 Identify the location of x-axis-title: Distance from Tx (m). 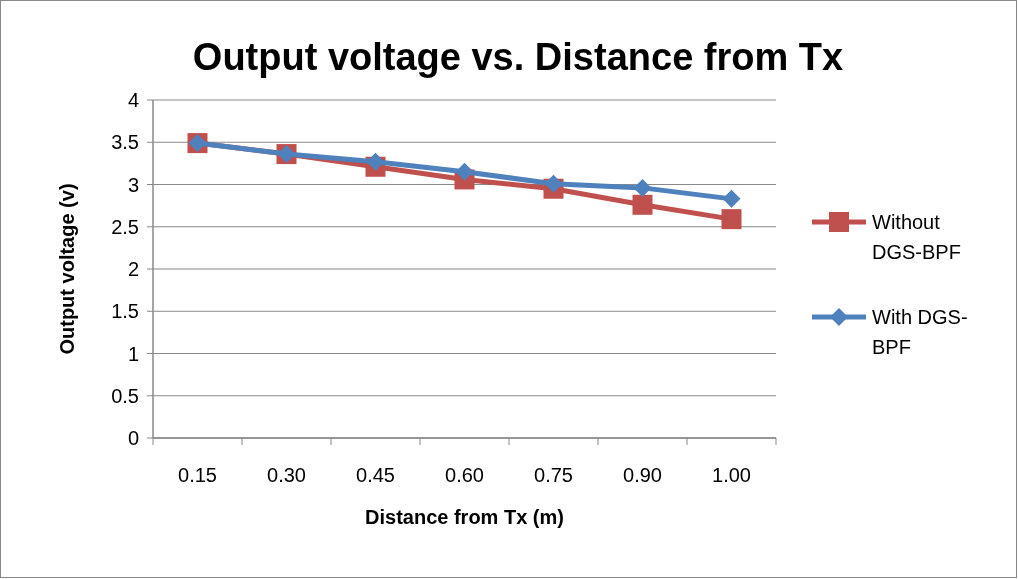
(464, 517).